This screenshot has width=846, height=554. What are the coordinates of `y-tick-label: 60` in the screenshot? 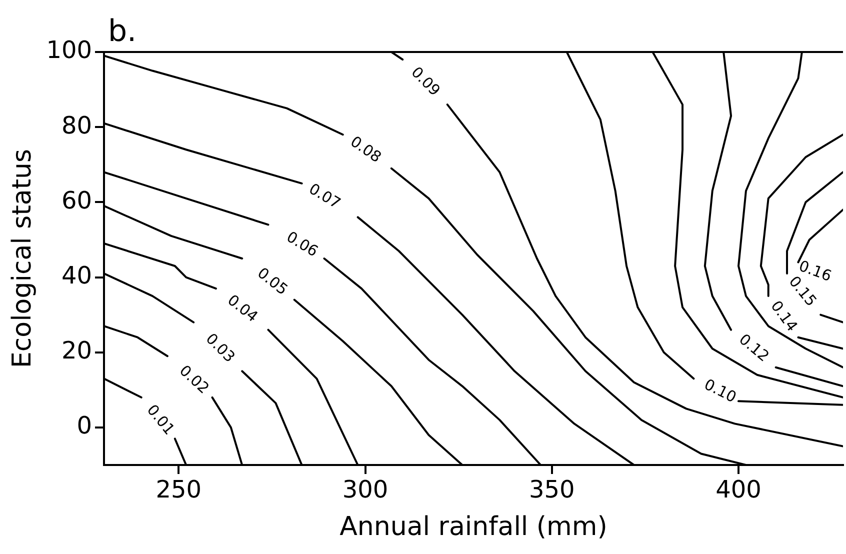 It's located at (76, 200).